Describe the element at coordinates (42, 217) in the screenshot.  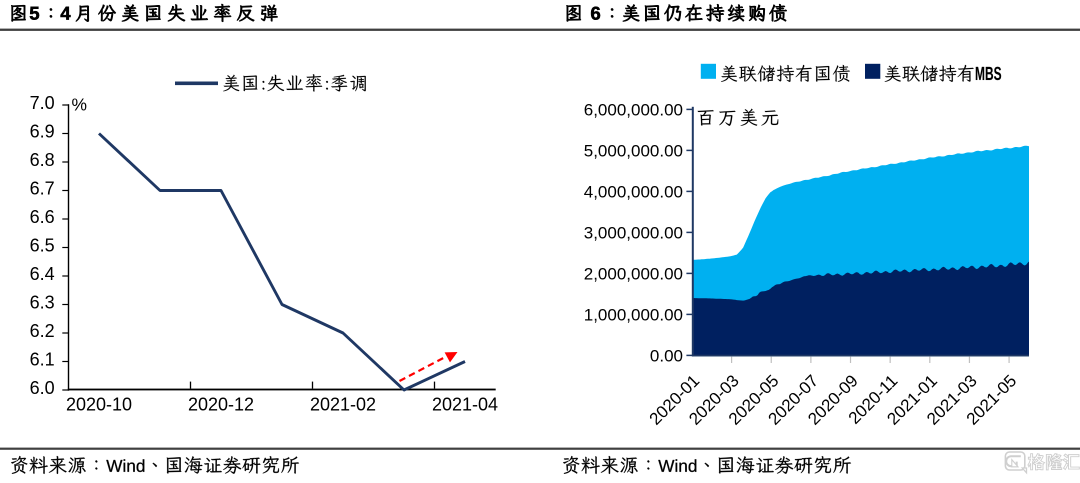
I see `svg-text: 6.6` at that location.